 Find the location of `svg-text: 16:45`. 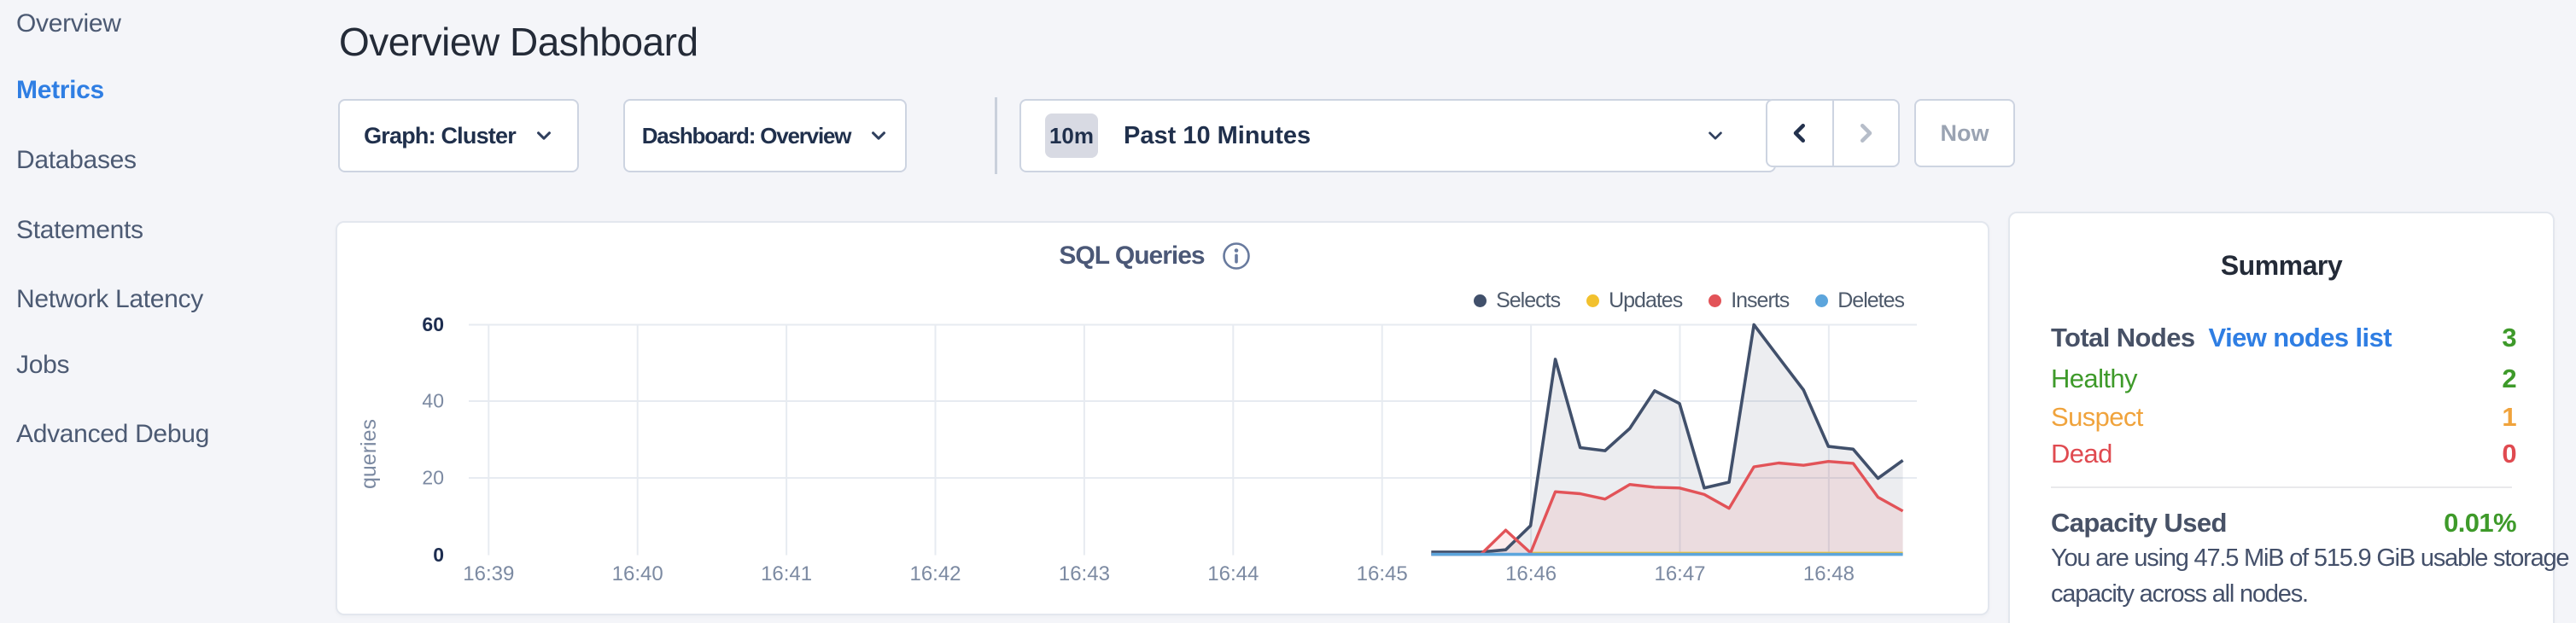

svg-text: 16:45 is located at coordinates (1382, 573).